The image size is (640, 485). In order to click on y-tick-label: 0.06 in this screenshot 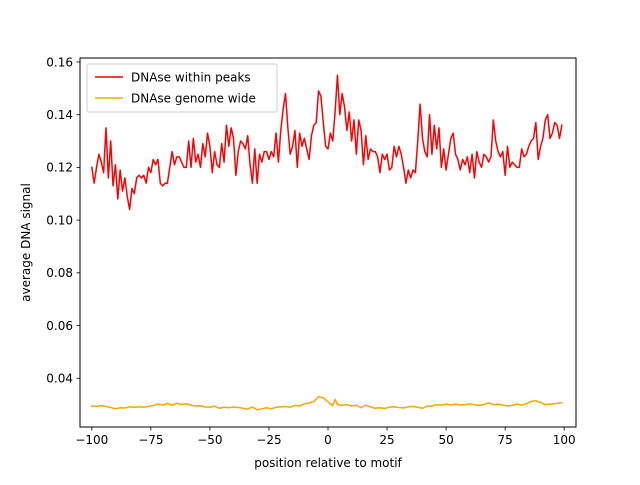, I will do `click(59, 326)`.